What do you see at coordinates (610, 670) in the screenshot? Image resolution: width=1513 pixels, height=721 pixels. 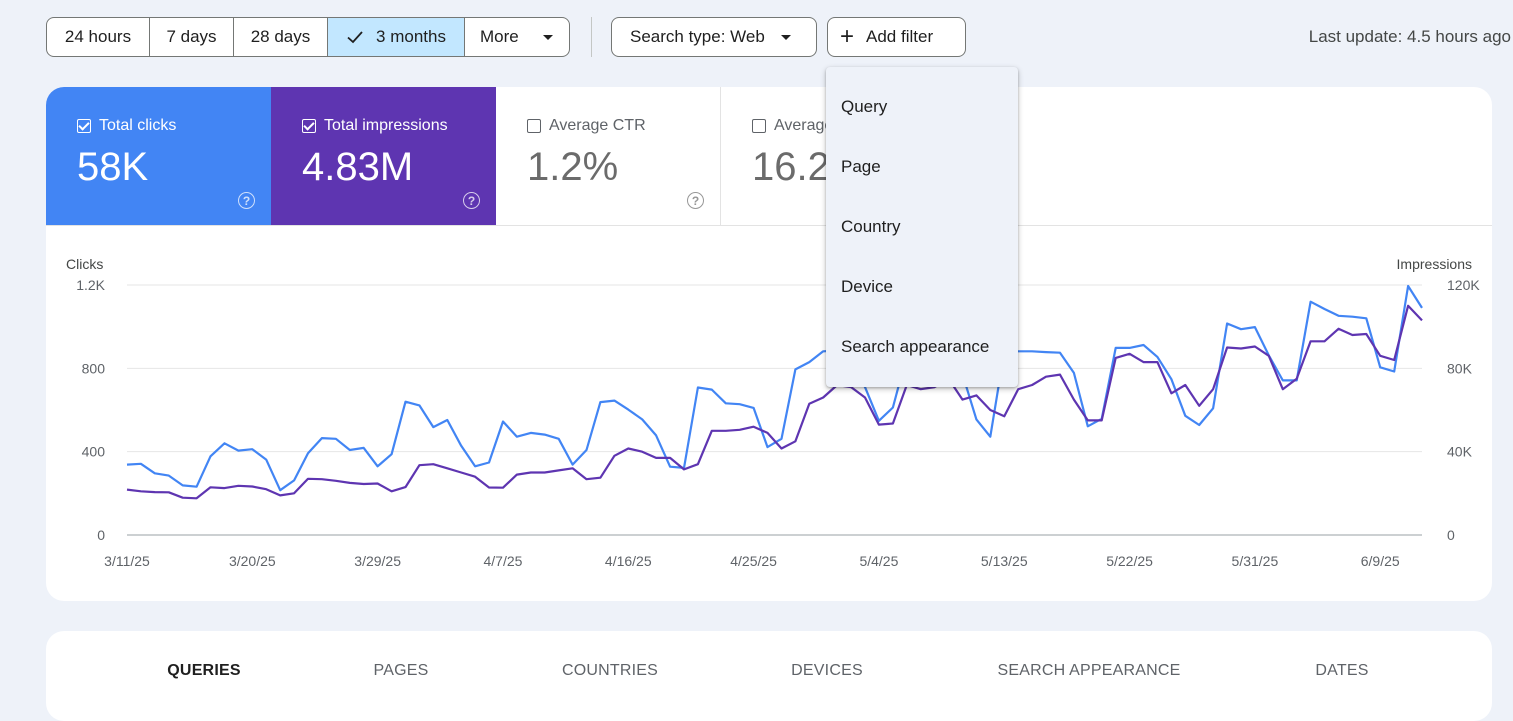 I see `tab-countries: COUNTRIES` at bounding box center [610, 670].